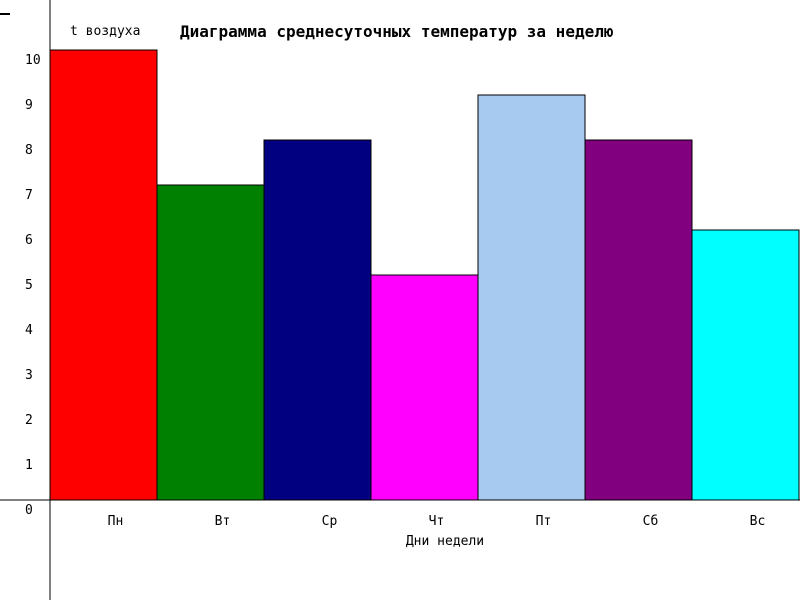 The image size is (800, 600). Describe the element at coordinates (745, 365) in the screenshot. I see `bar-Вс` at that location.